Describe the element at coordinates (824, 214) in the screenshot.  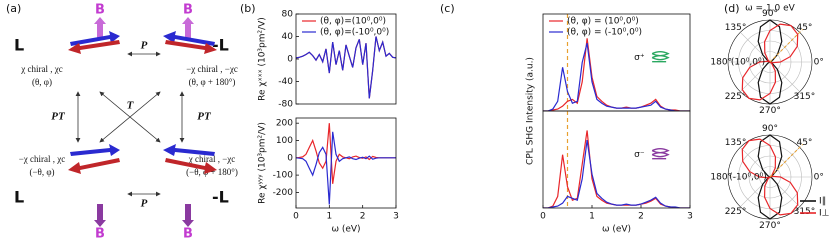
I see `legend-label: I⊥` at that location.